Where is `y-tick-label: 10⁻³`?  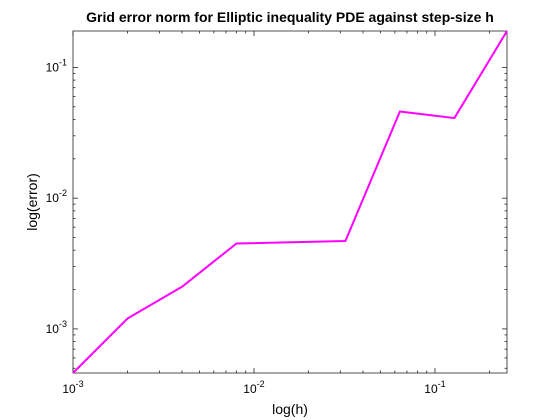
y-tick-label: 10⁻³ is located at coordinates (56, 327).